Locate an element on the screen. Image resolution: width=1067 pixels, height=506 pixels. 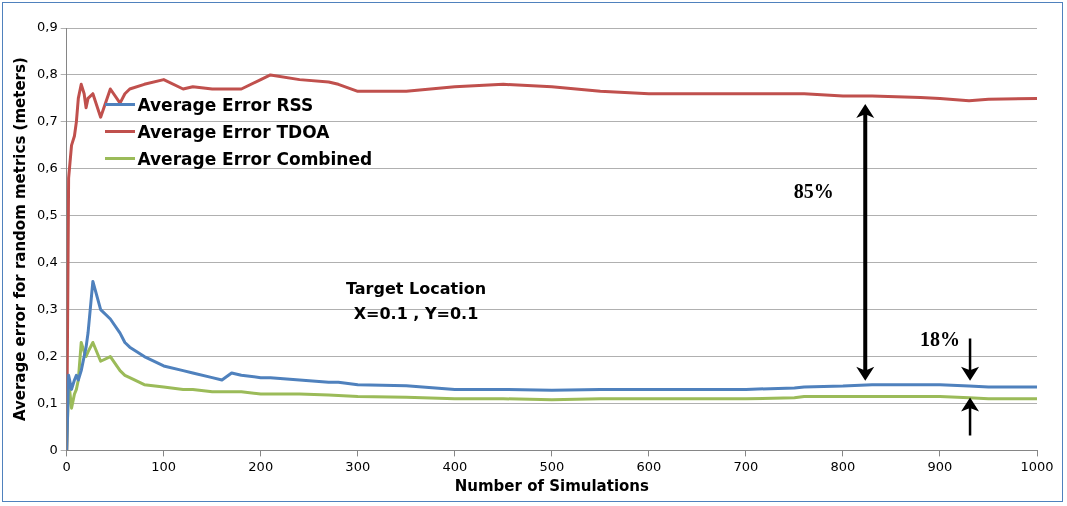
x-tick-label: 600 is located at coordinates (649, 466).